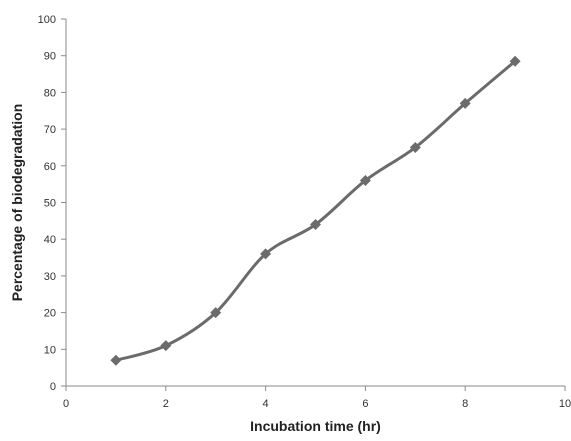  What do you see at coordinates (50, 240) in the screenshot?
I see `y-tick-label: 40` at bounding box center [50, 240].